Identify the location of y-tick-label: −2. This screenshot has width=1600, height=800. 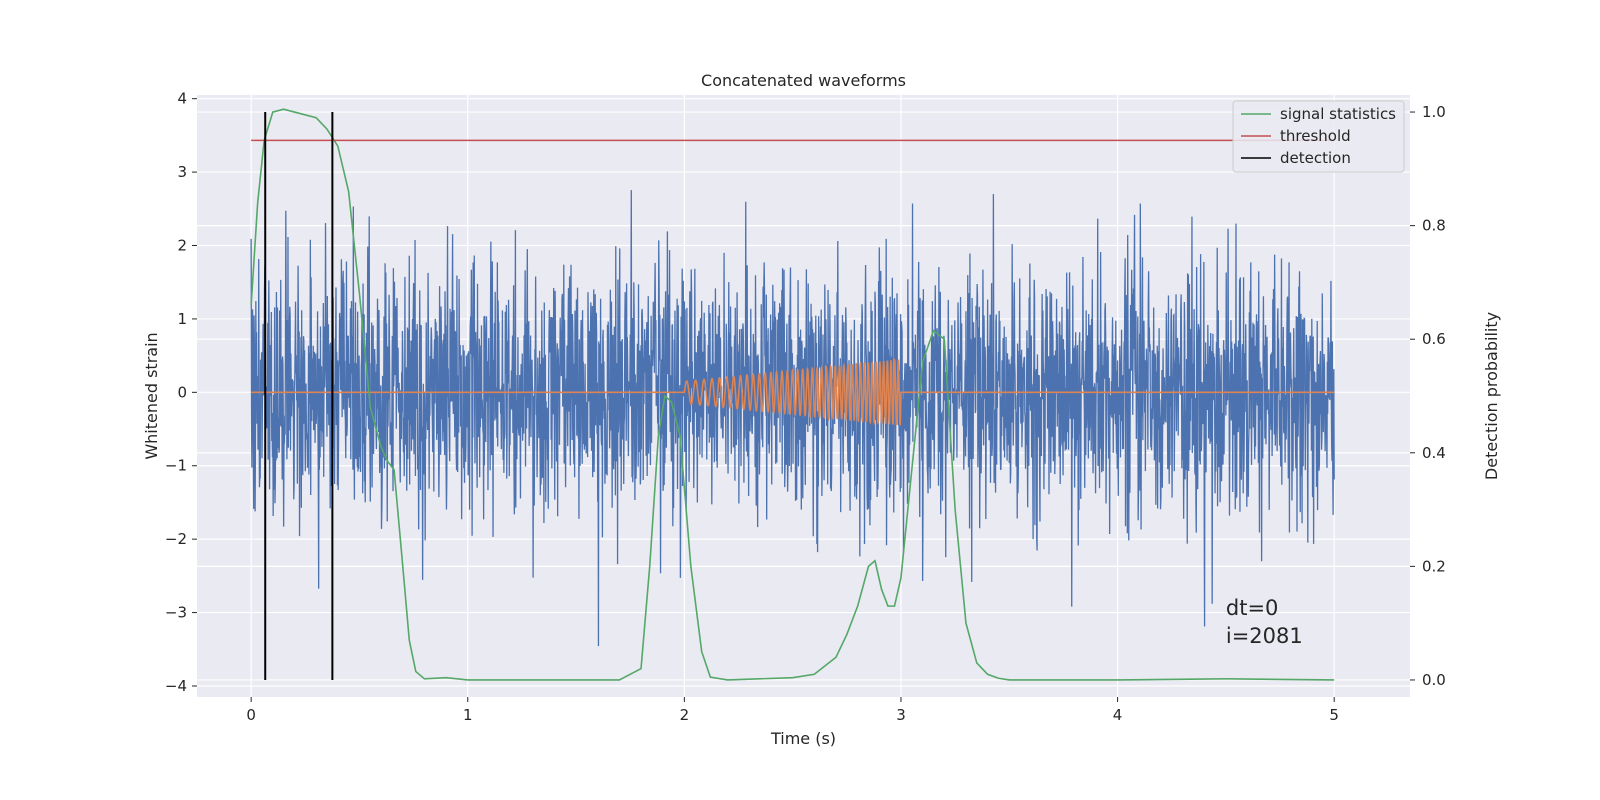
(176, 539).